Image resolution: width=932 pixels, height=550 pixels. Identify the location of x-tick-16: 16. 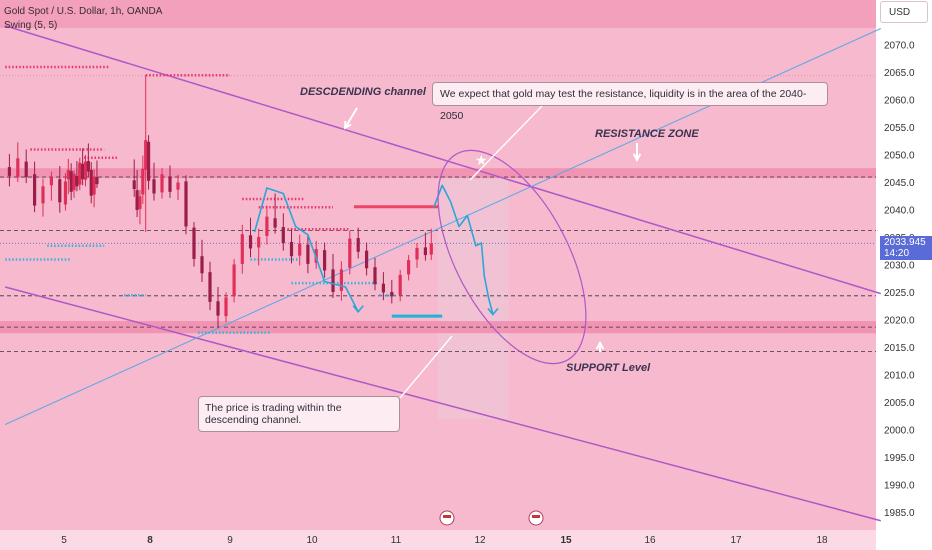
(650, 540).